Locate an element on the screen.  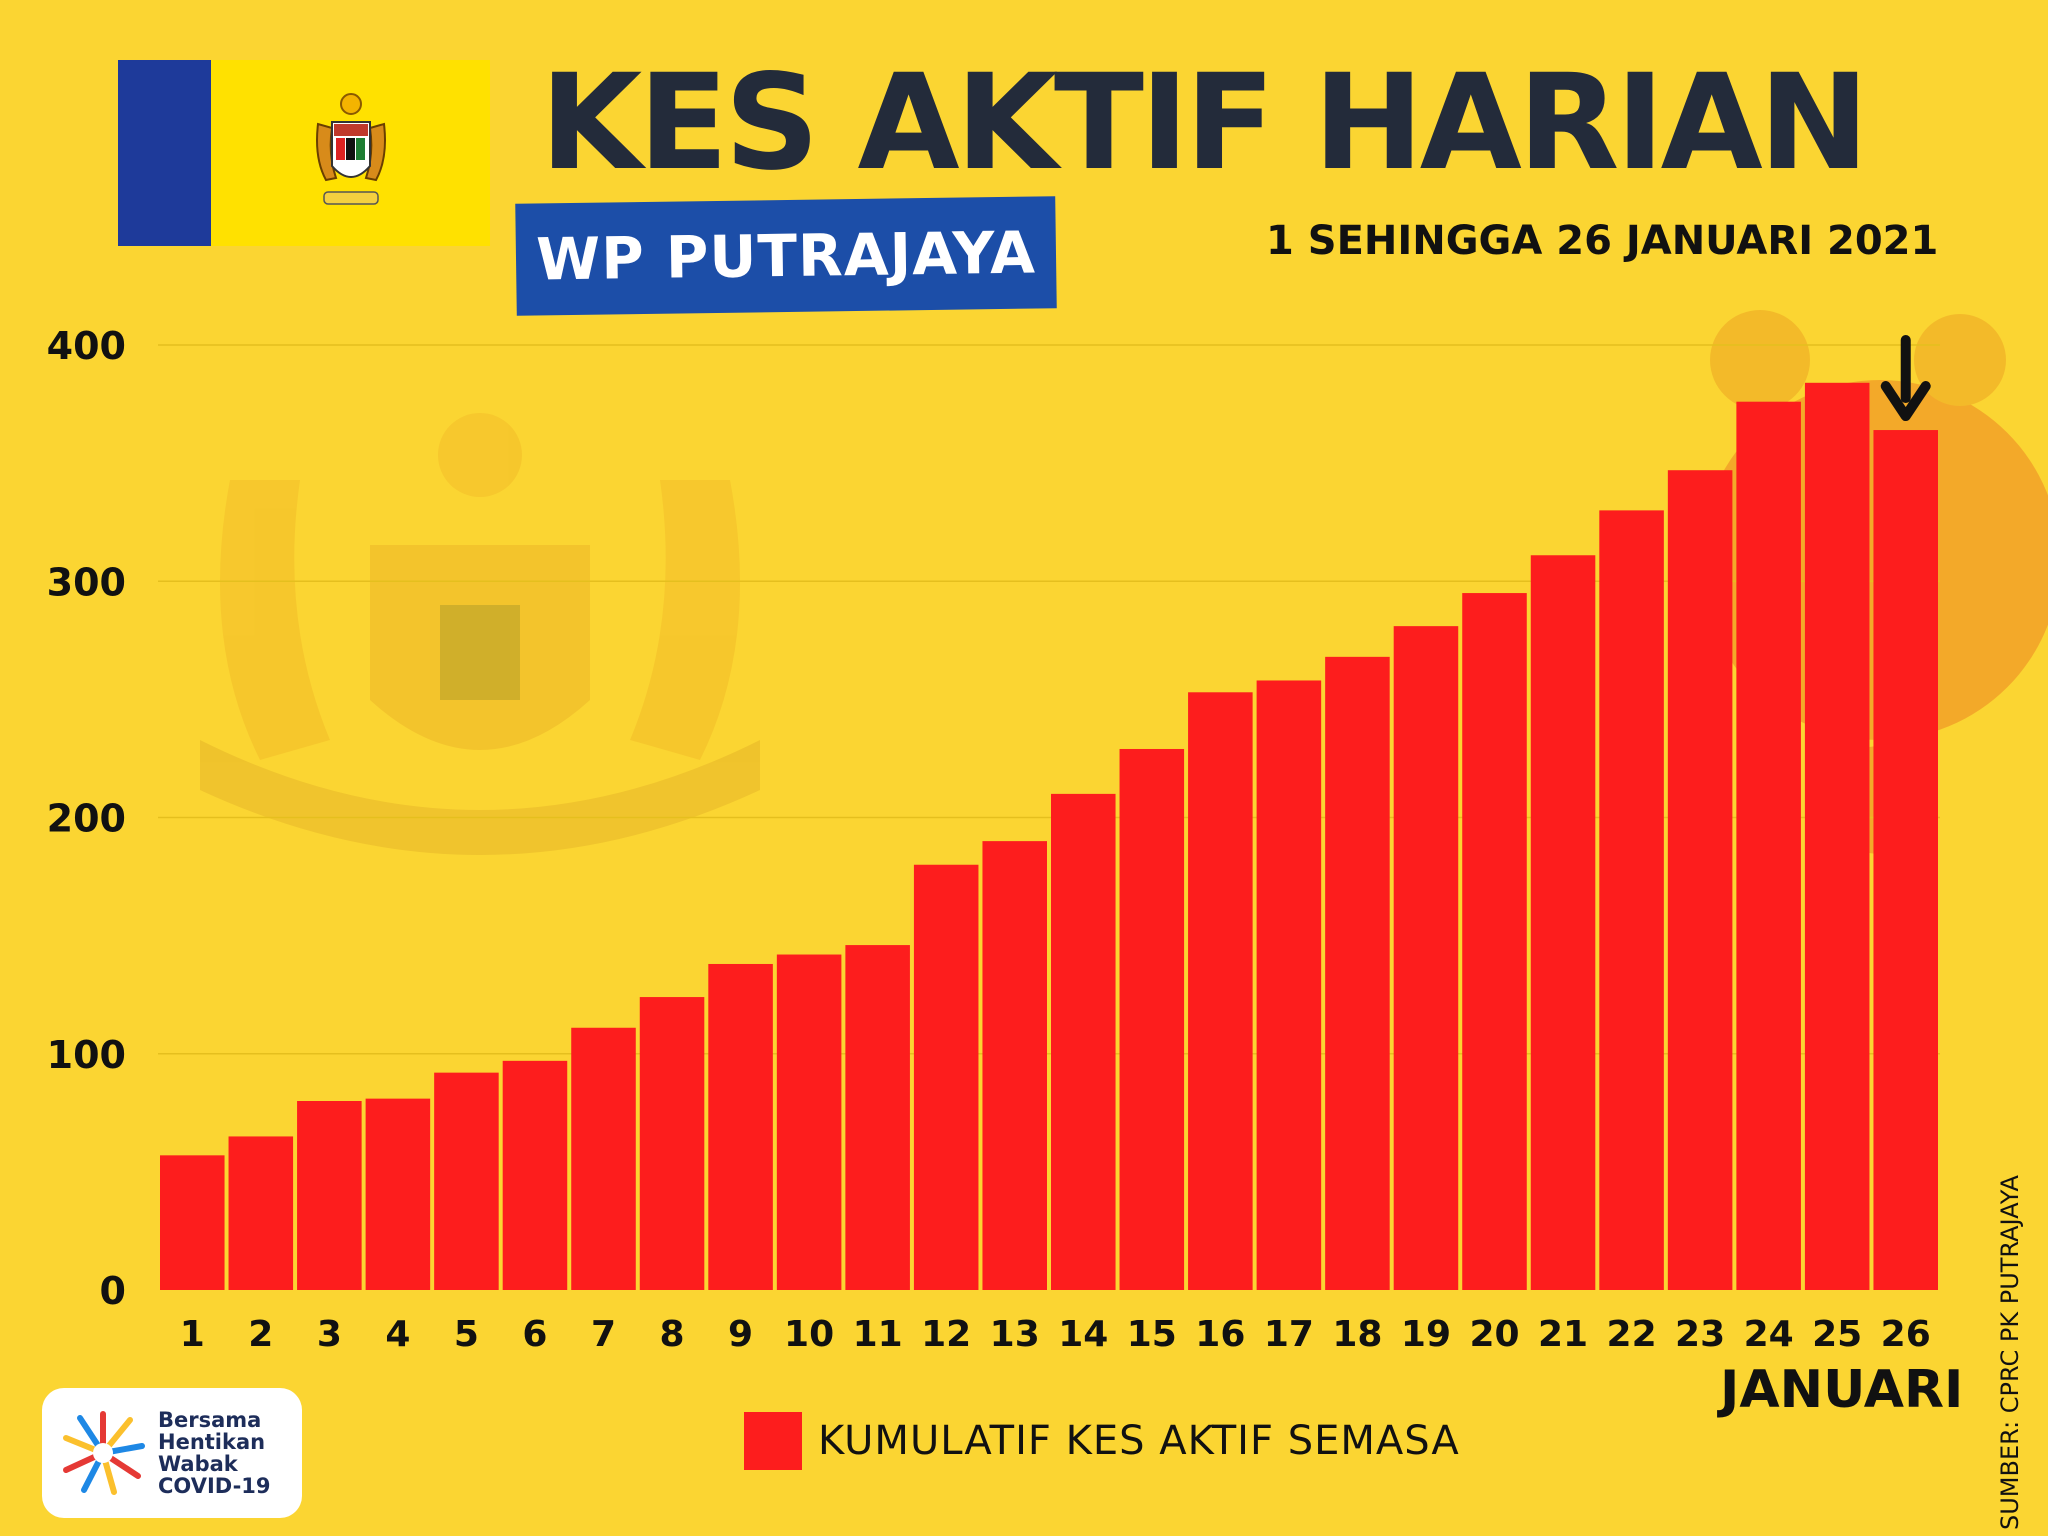
covid-campaign-logo-icon is located at coordinates (104, 1453).